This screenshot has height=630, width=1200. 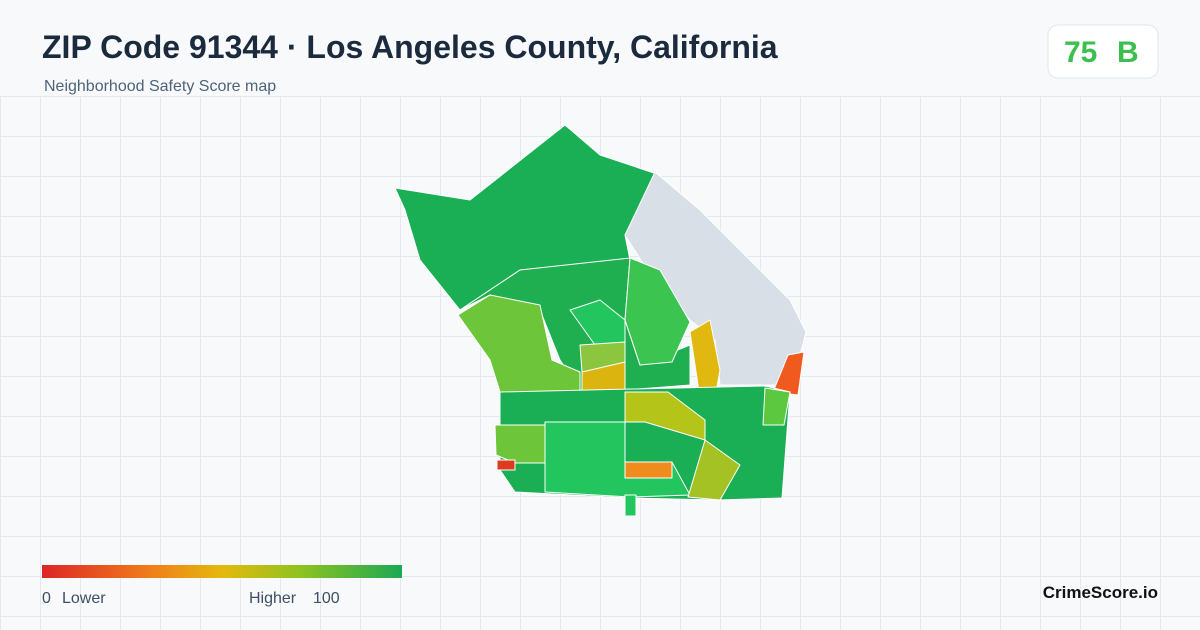 What do you see at coordinates (1080, 52) in the screenshot?
I see `score-value: 75` at bounding box center [1080, 52].